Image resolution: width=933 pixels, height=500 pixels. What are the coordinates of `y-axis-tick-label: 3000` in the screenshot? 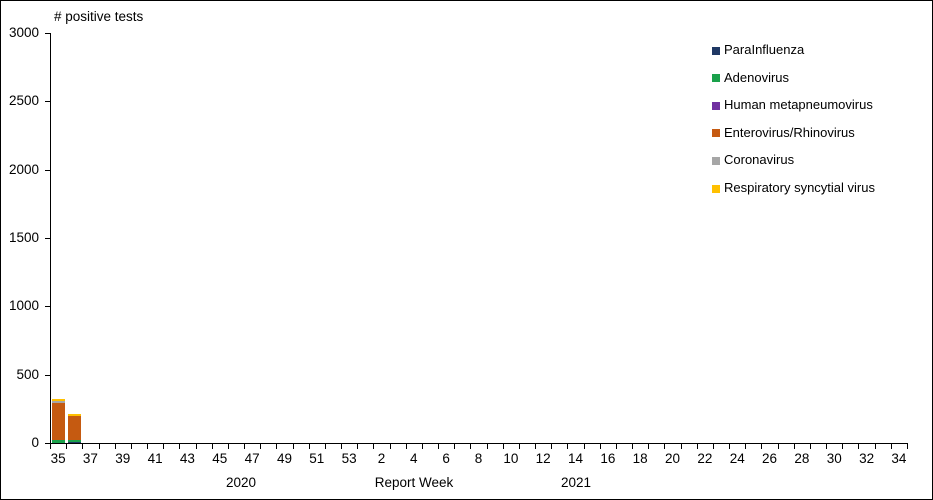 It's located at (23, 32).